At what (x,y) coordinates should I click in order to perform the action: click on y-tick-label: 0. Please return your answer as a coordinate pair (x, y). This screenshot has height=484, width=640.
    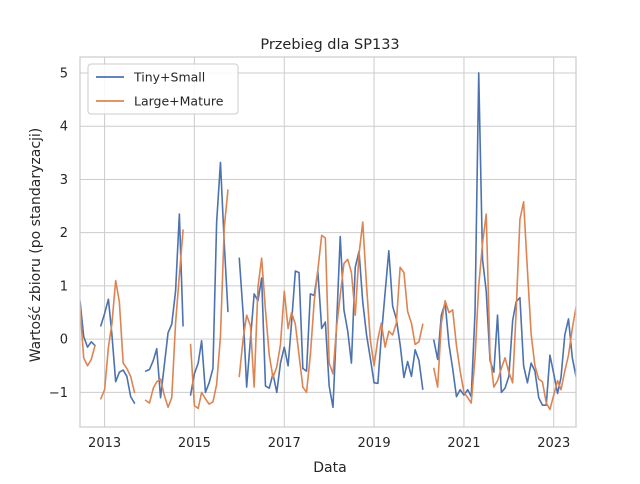
    Looking at the image, I should click on (64, 340).